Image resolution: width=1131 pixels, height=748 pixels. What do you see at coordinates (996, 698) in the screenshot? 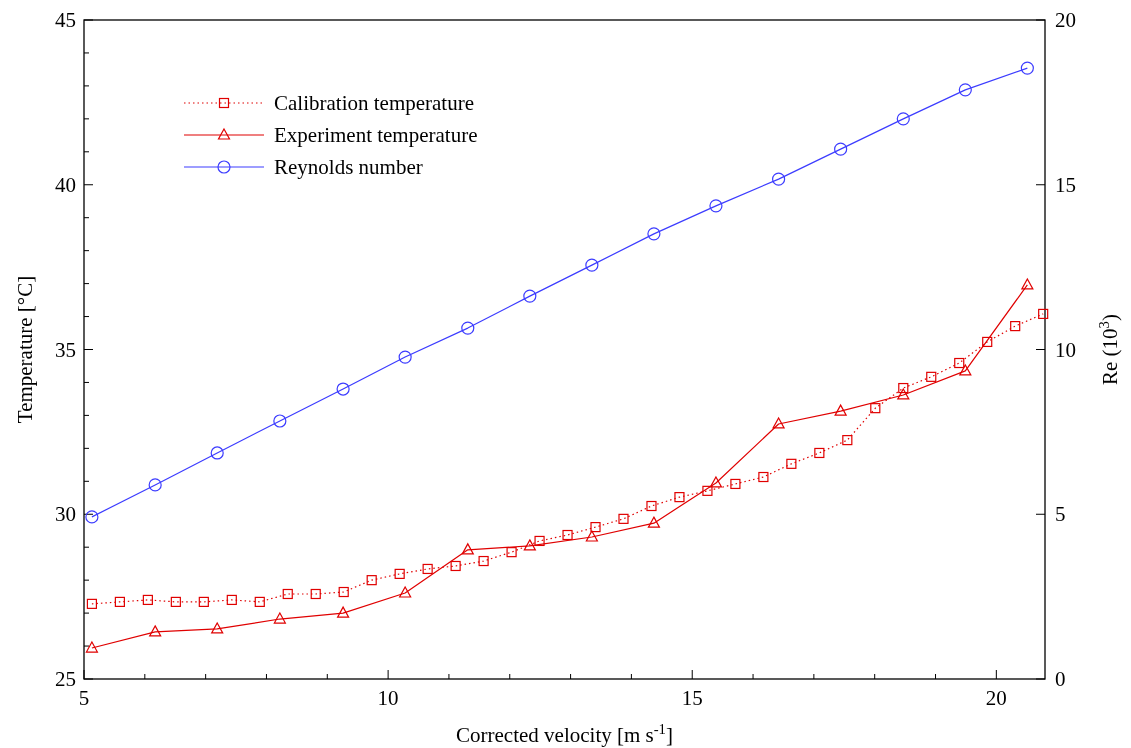
I see `x-tick-label: 20` at bounding box center [996, 698].